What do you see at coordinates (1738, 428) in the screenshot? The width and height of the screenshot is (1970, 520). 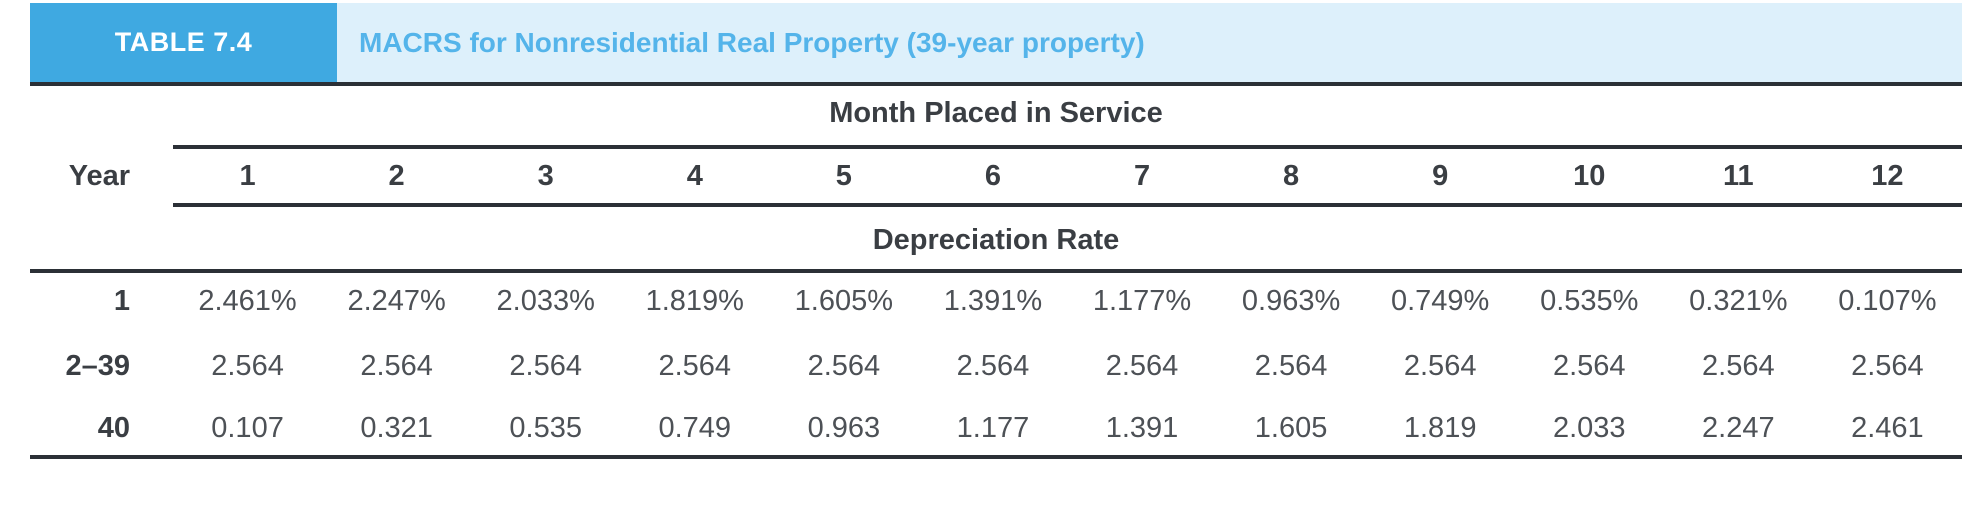 I see `rate-y40-m11: 2.247` at bounding box center [1738, 428].